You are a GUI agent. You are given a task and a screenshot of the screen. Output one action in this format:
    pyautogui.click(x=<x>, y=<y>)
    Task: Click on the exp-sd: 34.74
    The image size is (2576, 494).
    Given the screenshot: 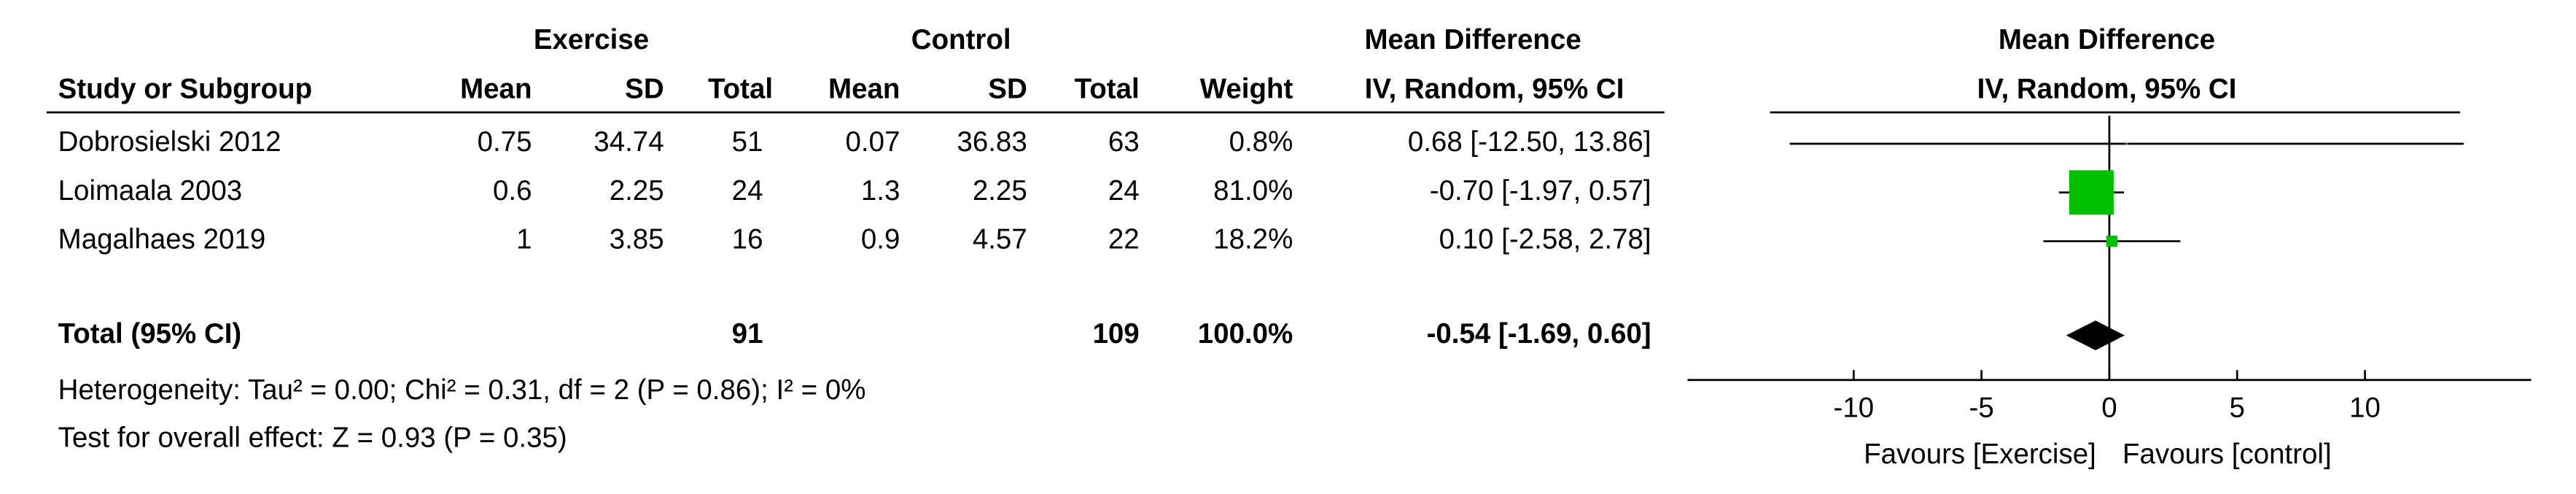 What is the action you would take?
    pyautogui.click(x=629, y=142)
    